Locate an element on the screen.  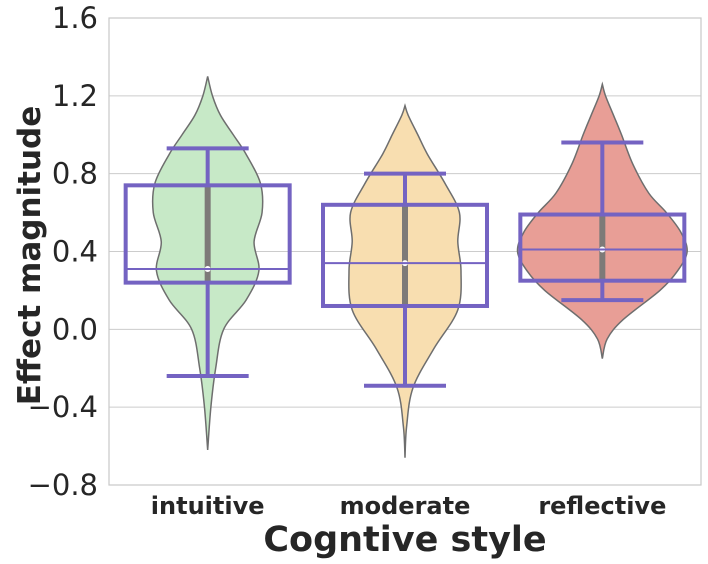
y-tick-label: −0.8 is located at coordinates (63, 485).